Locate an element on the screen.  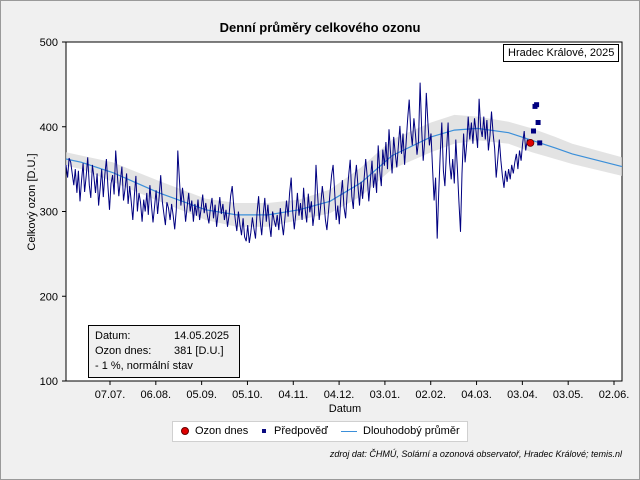
chart-title: Denní průměry celkového ozonu is located at coordinates (320, 27).